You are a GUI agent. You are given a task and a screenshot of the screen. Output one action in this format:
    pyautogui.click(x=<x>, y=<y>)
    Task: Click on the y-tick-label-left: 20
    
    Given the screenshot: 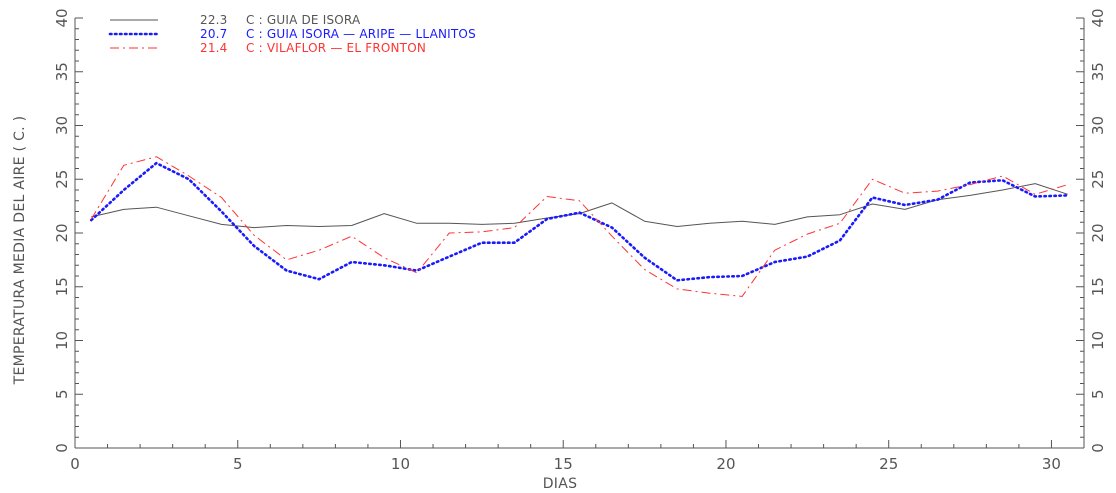 What is the action you would take?
    pyautogui.click(x=62, y=232)
    